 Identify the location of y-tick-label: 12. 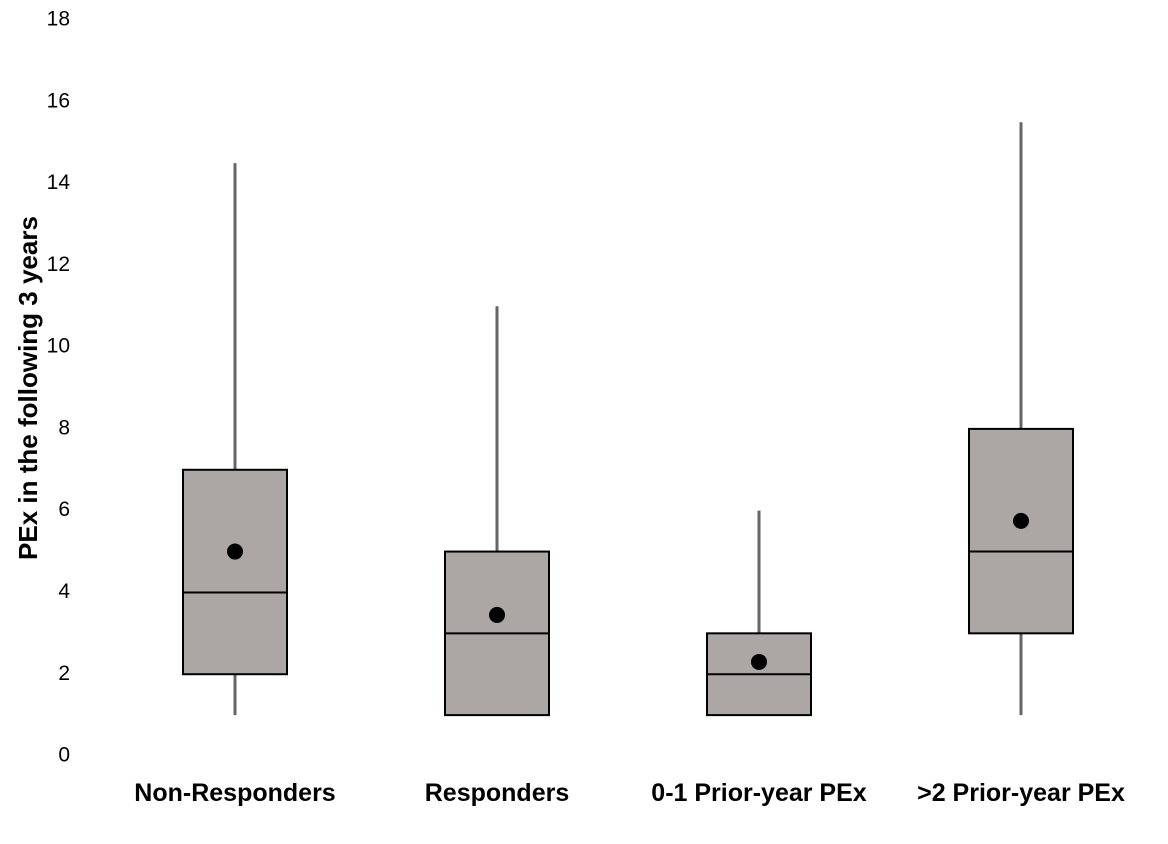
(58, 264).